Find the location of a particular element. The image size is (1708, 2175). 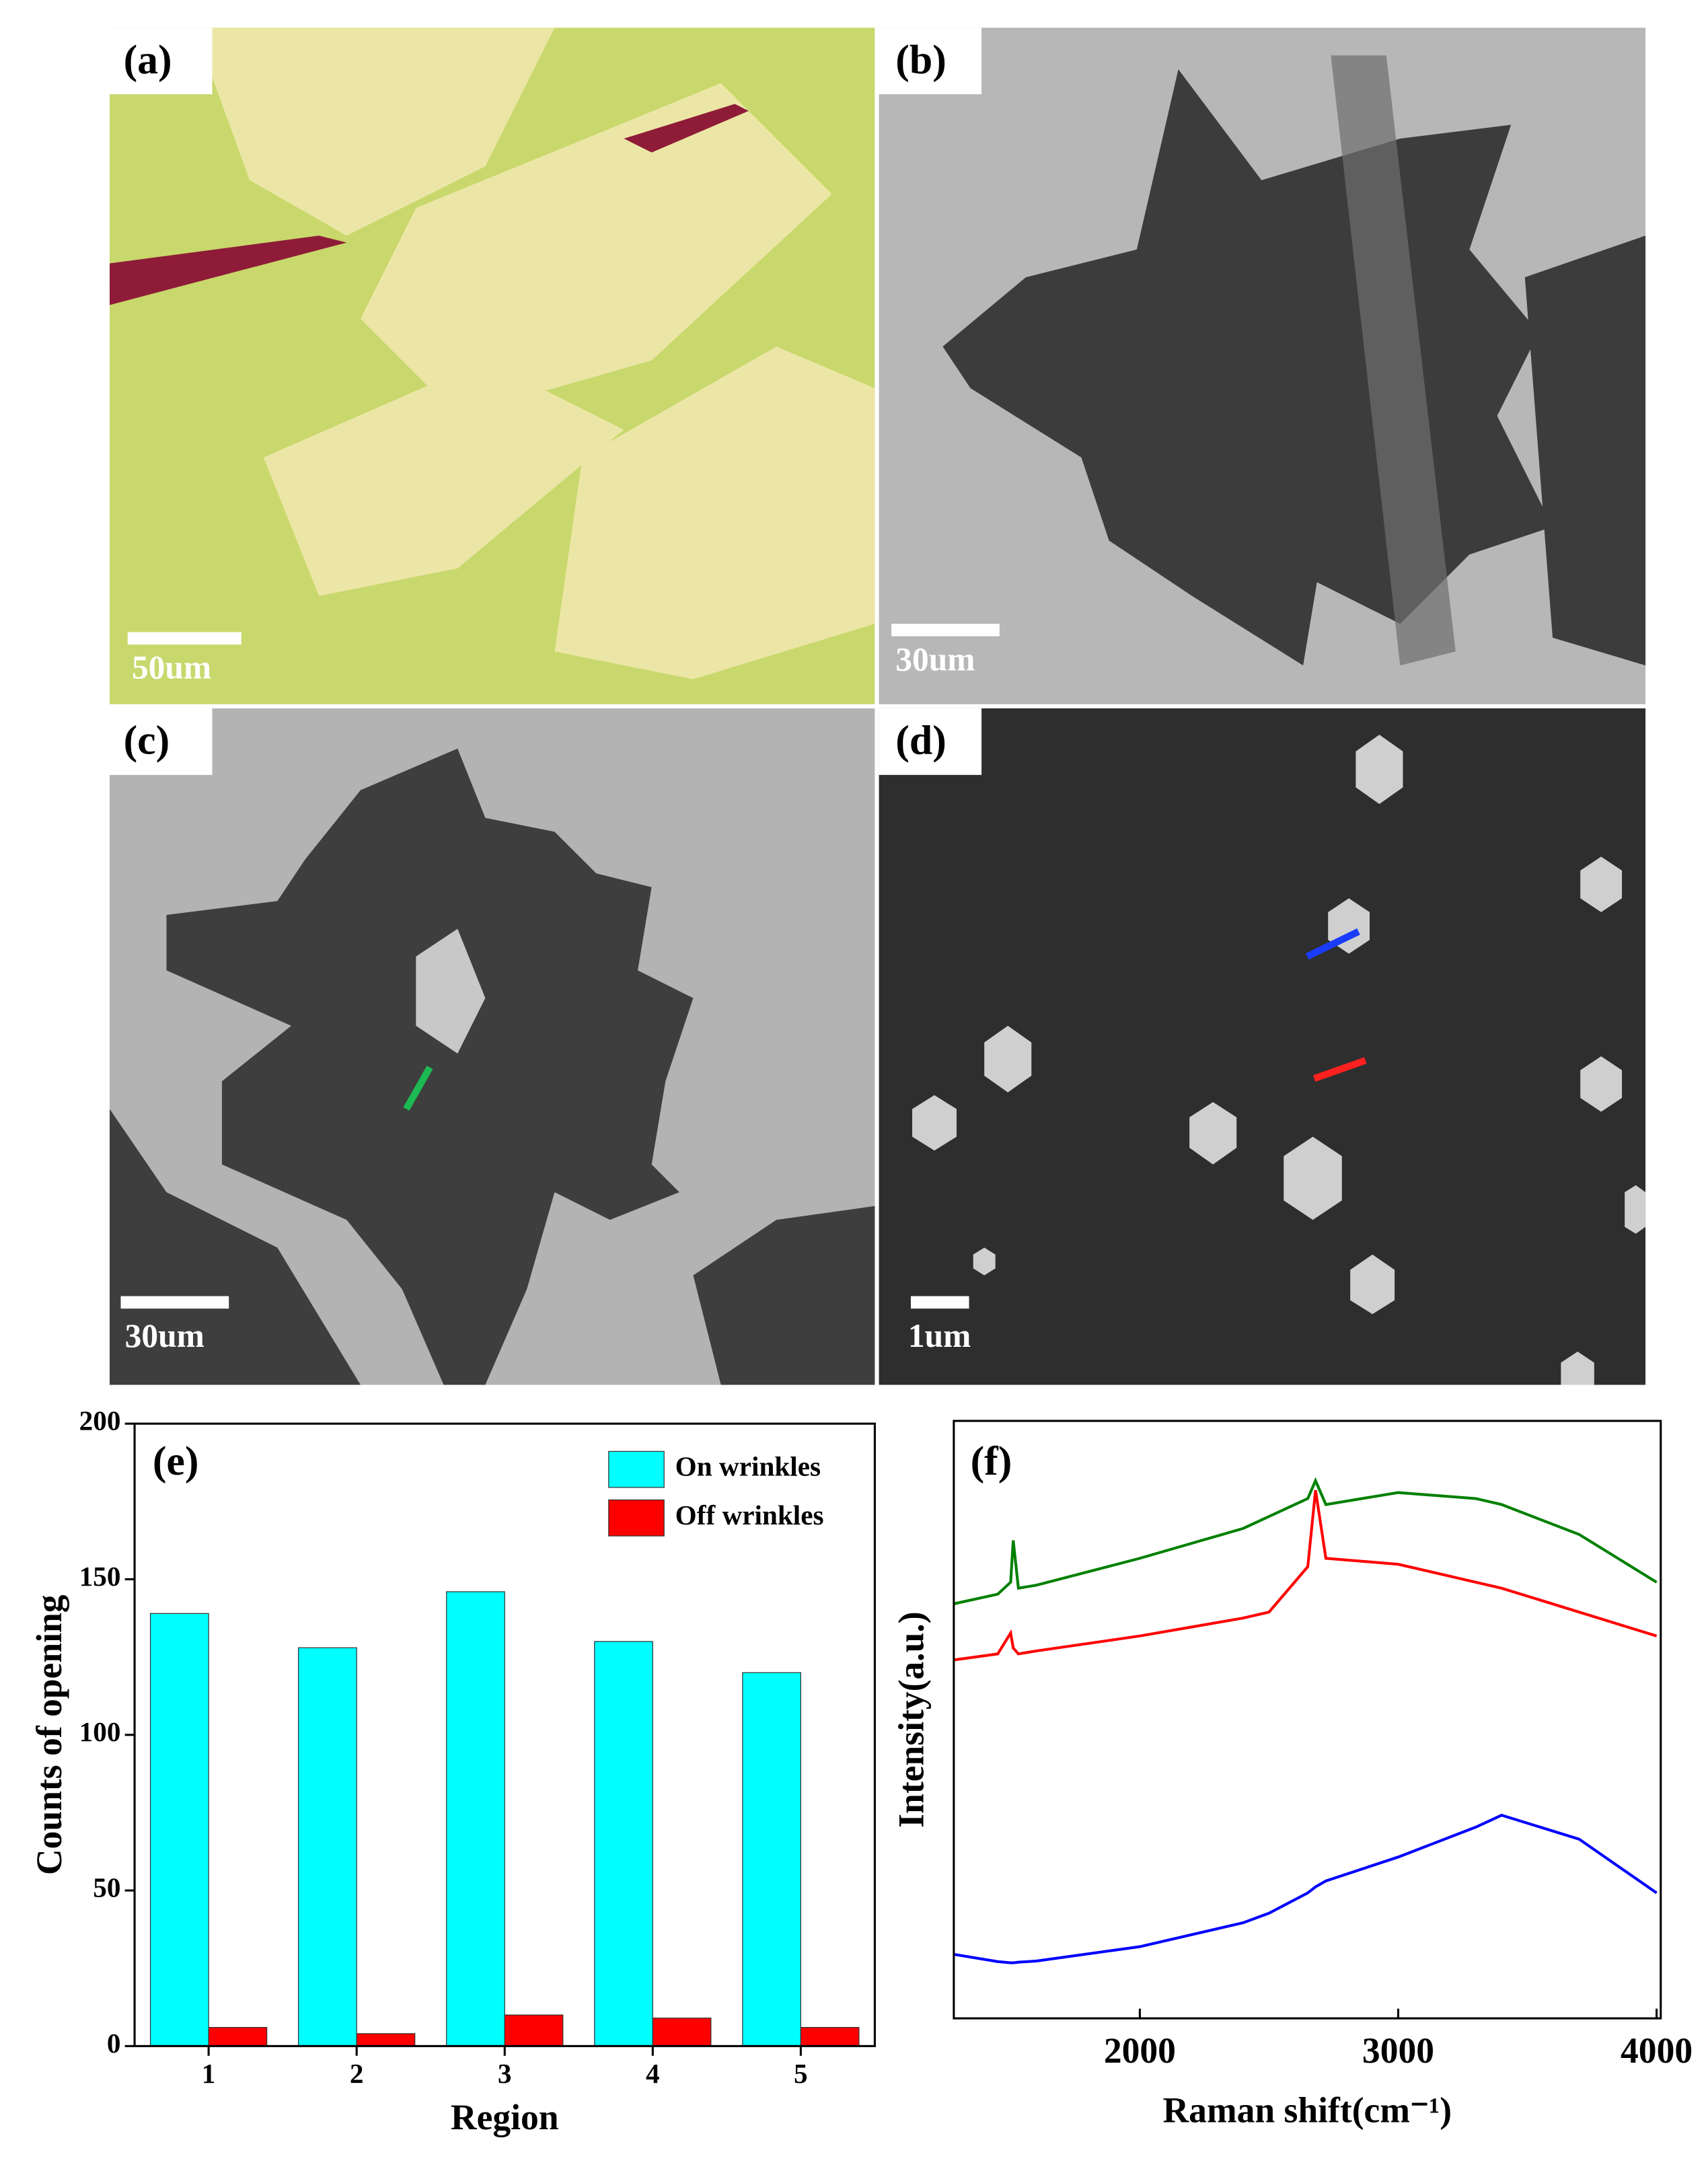

y-tick-label: 150 is located at coordinates (100, 1576).